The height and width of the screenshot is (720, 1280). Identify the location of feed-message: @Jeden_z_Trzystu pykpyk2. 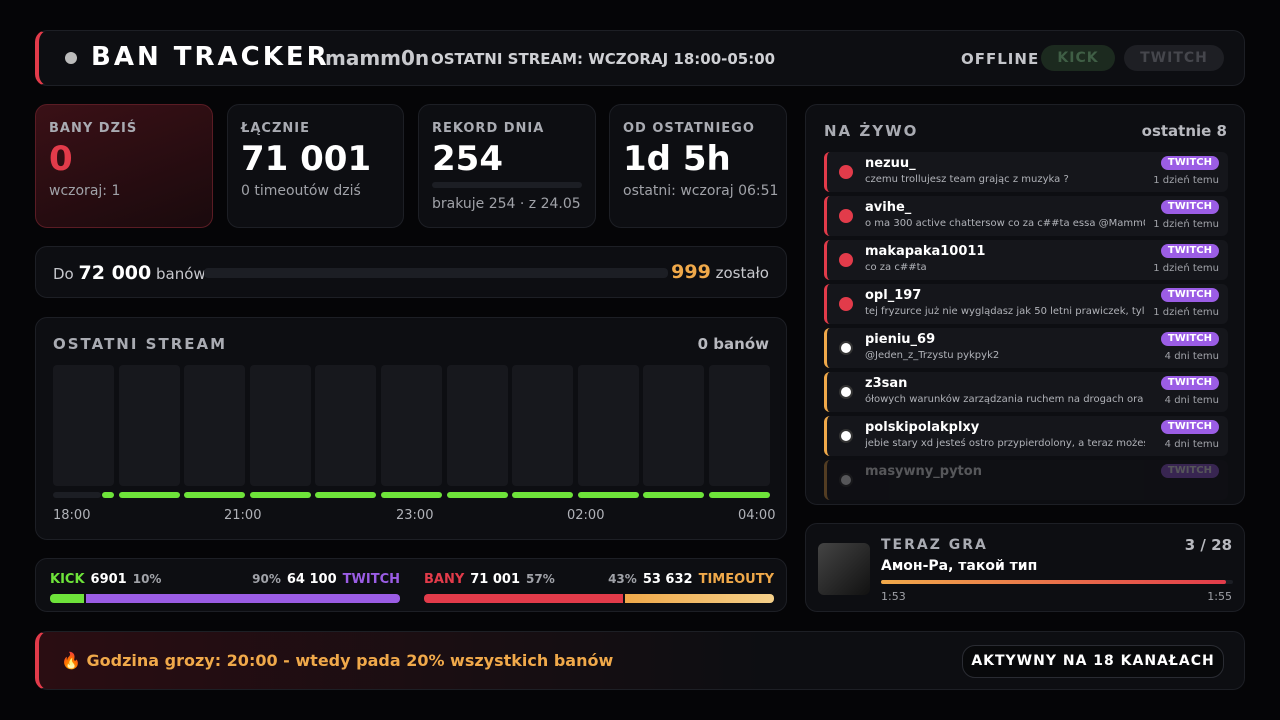
(932, 355).